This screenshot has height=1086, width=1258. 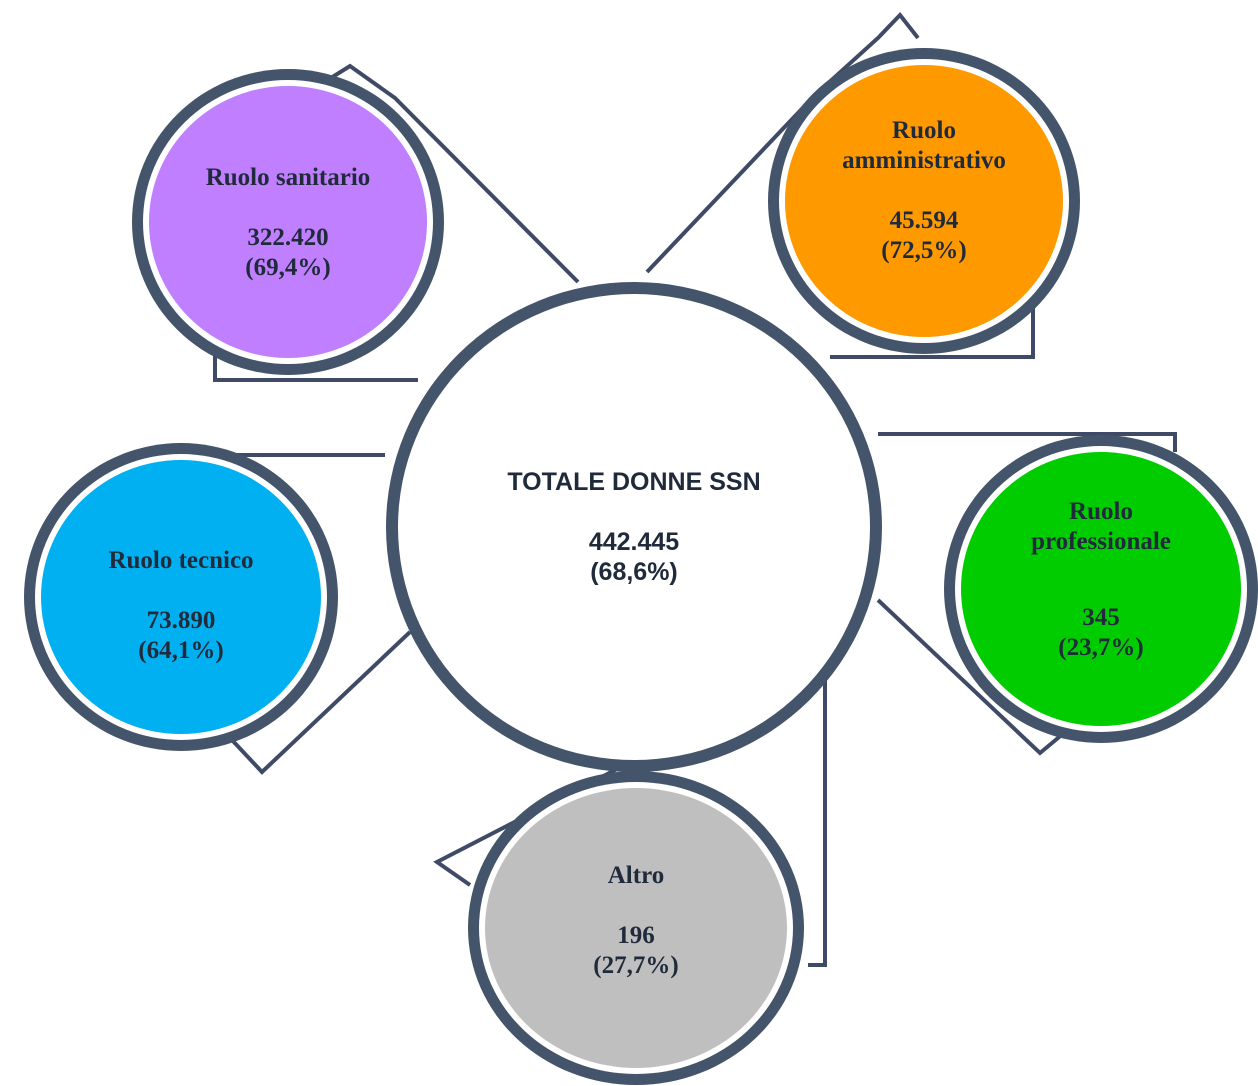 What do you see at coordinates (181, 560) in the screenshot?
I see `node-tecnico-title: Ruolo tecnico` at bounding box center [181, 560].